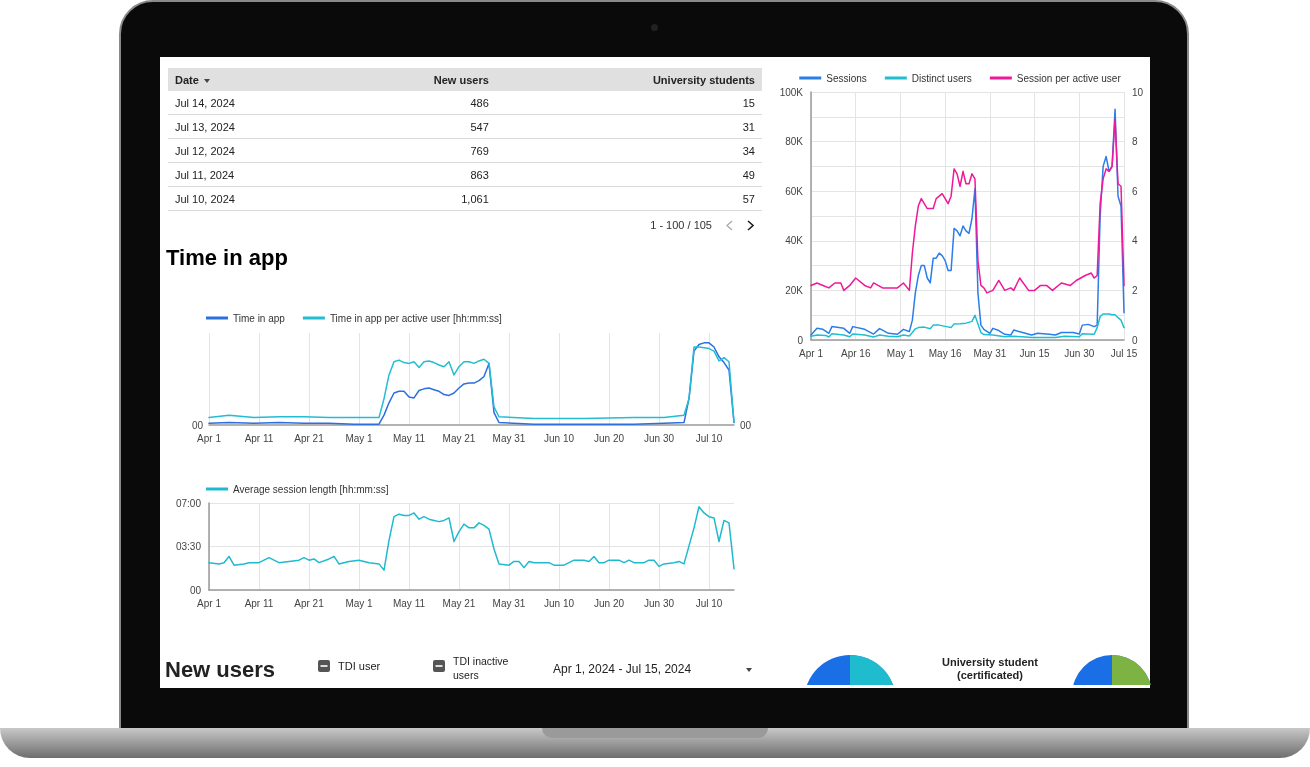 The width and height of the screenshot is (1310, 767). What do you see at coordinates (622, 669) in the screenshot?
I see `text: Apr 1, 2024 - Jul 15, 2024` at bounding box center [622, 669].